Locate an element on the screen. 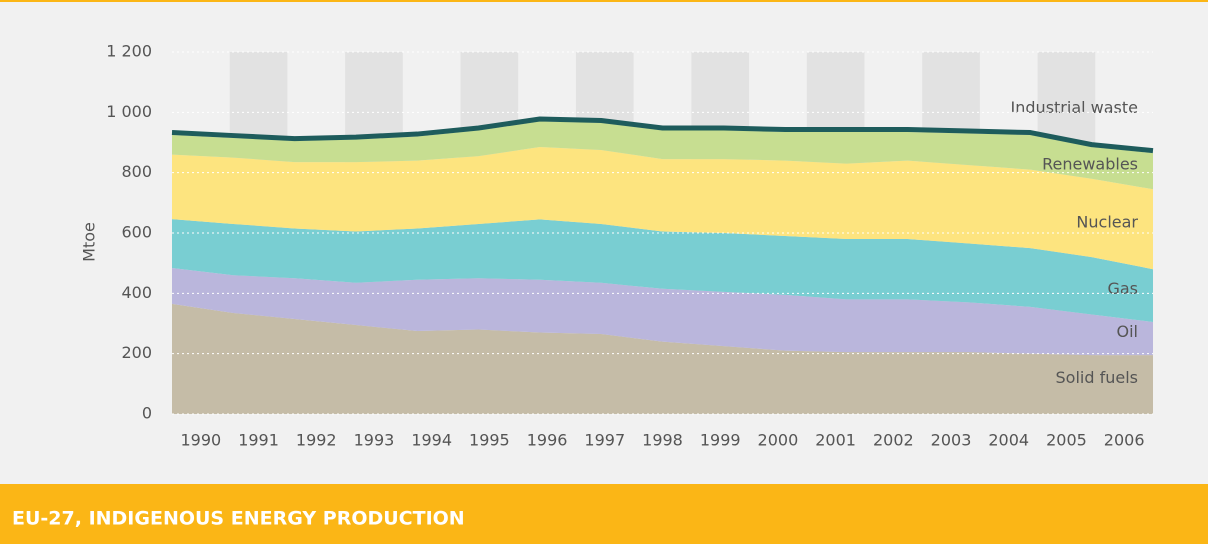  x-tick-label: 1993 is located at coordinates (374, 440).